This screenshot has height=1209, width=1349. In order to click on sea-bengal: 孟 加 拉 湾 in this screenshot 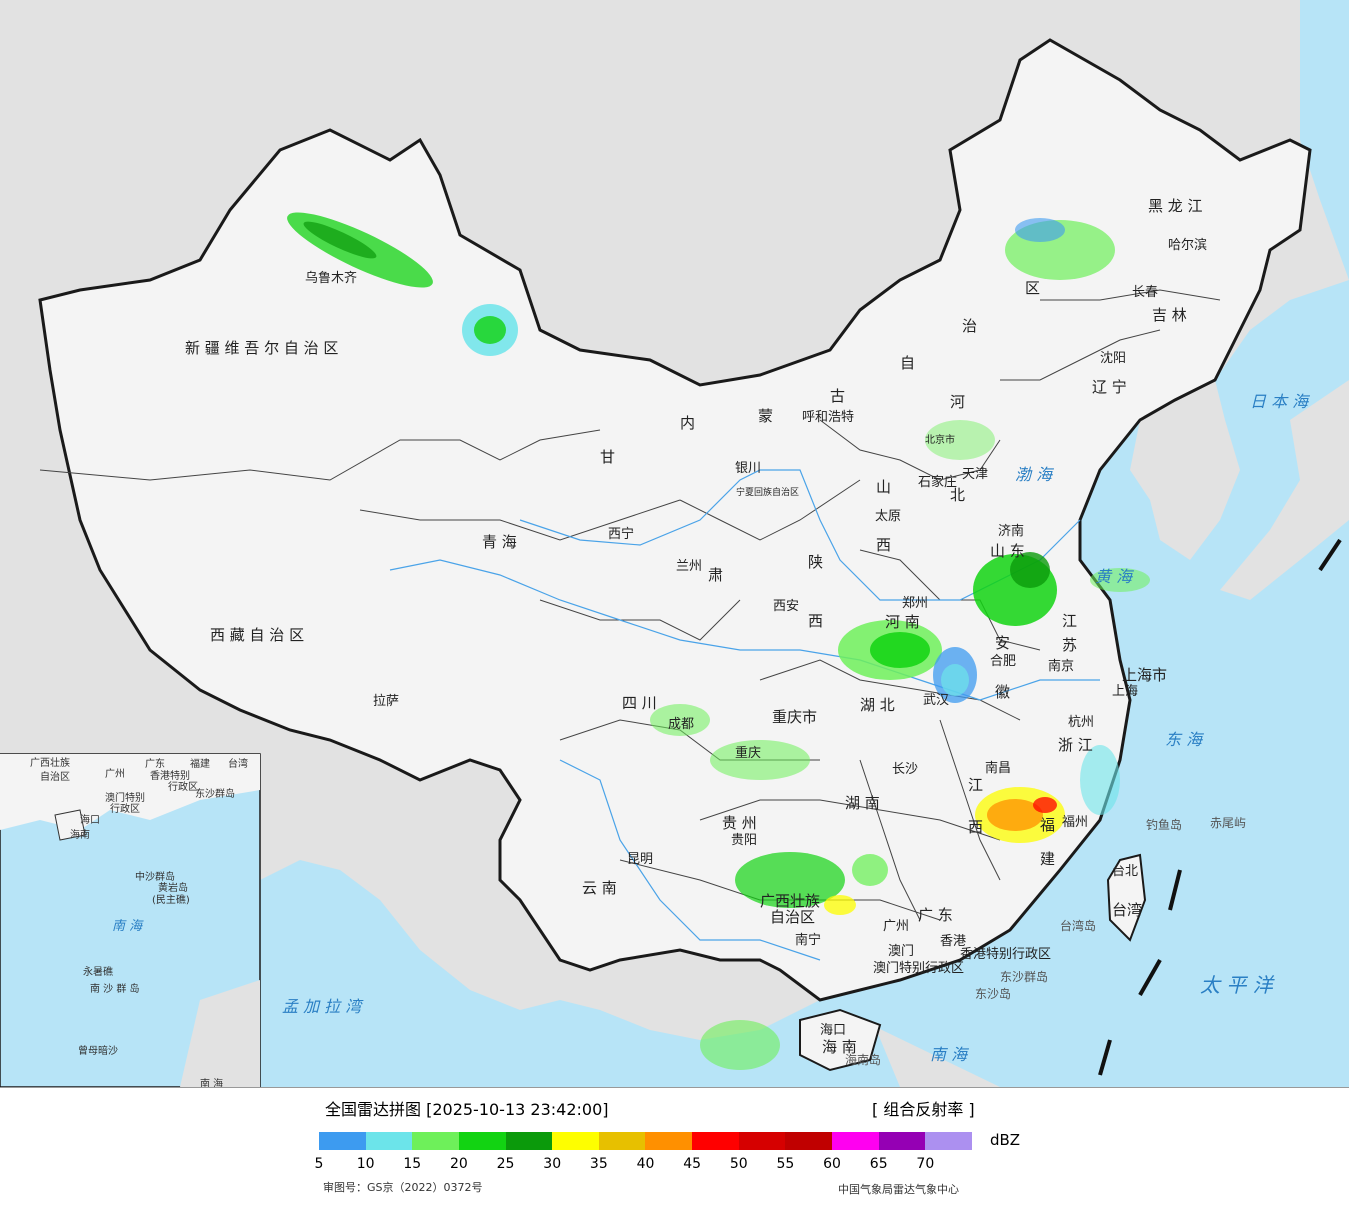, I will do `click(323, 1006)`.